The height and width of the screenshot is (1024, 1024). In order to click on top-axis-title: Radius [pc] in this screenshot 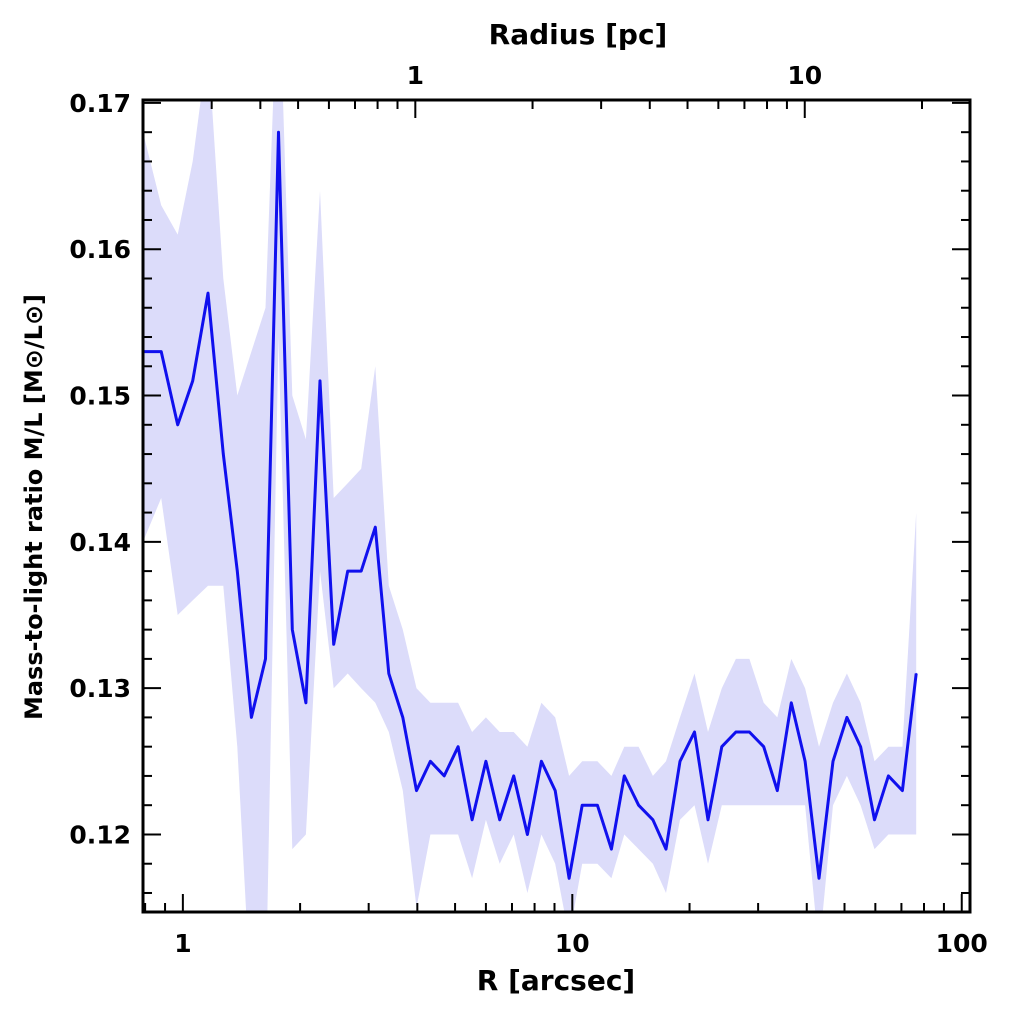, I will do `click(578, 34)`.